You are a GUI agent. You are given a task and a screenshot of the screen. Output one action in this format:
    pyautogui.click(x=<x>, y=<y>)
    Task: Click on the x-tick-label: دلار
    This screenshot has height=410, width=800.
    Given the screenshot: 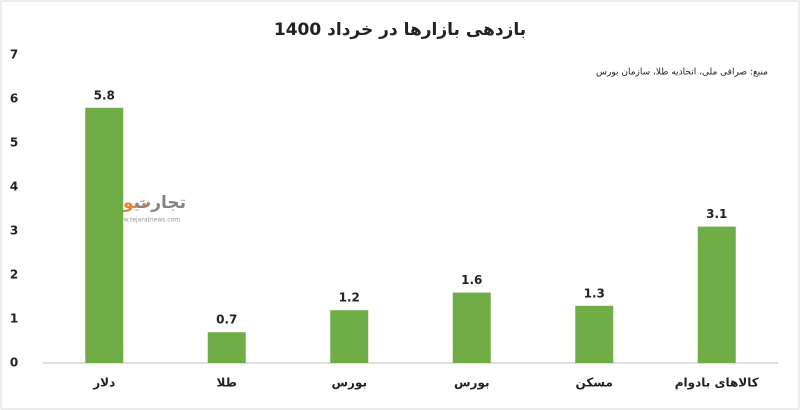 What is the action you would take?
    pyautogui.click(x=103, y=383)
    